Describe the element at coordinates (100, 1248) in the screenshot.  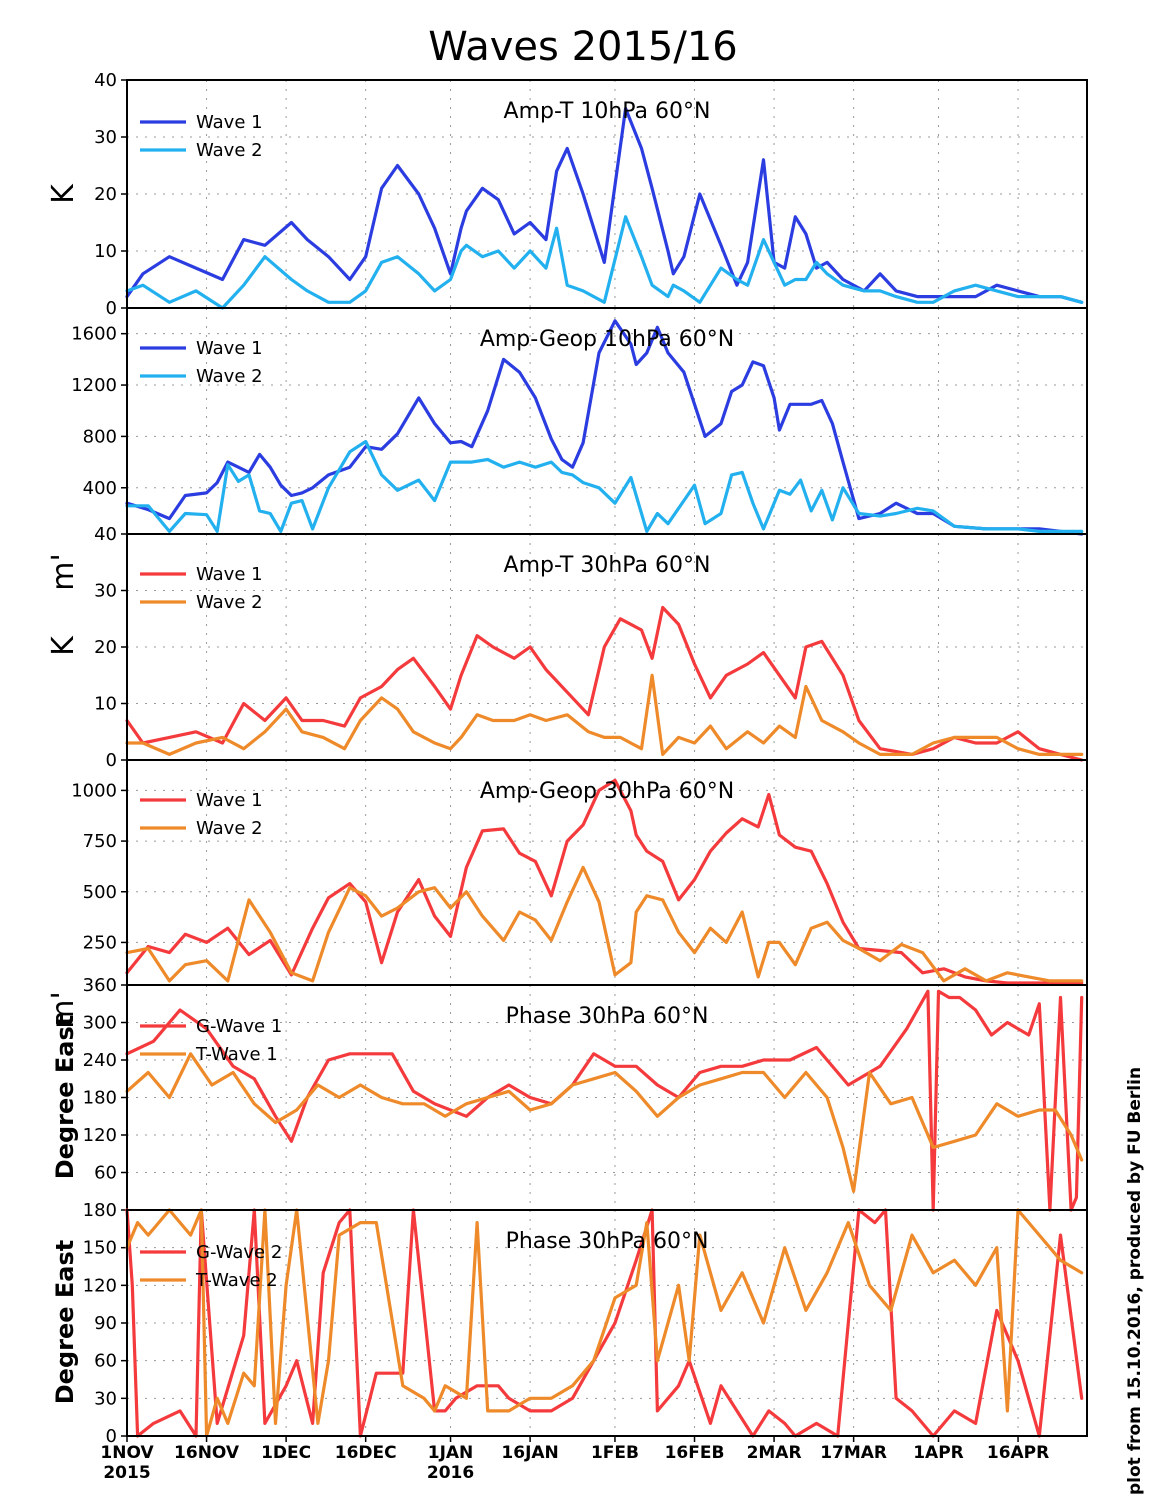
I see `ytick-label: 150` at that location.